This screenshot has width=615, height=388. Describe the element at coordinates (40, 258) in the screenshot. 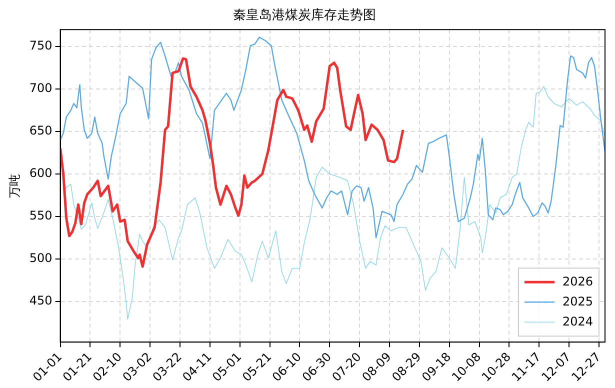

I see `y-tick-label: 500` at that location.